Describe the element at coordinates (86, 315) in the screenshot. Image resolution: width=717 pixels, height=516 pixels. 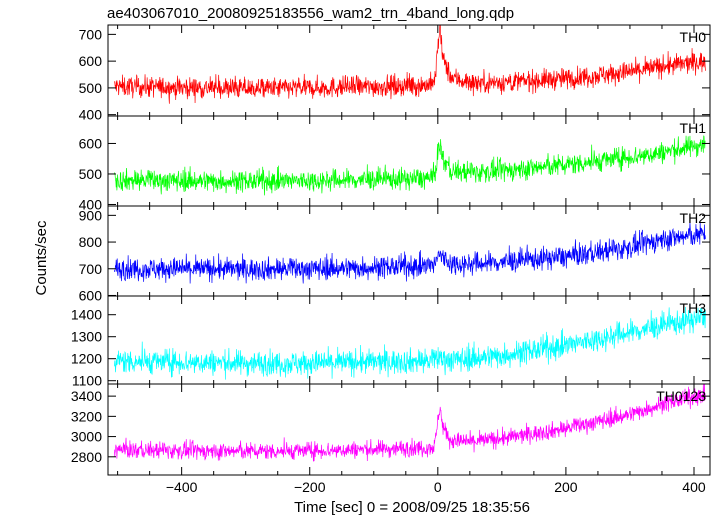
I see `y-tick-label: 1400` at that location.